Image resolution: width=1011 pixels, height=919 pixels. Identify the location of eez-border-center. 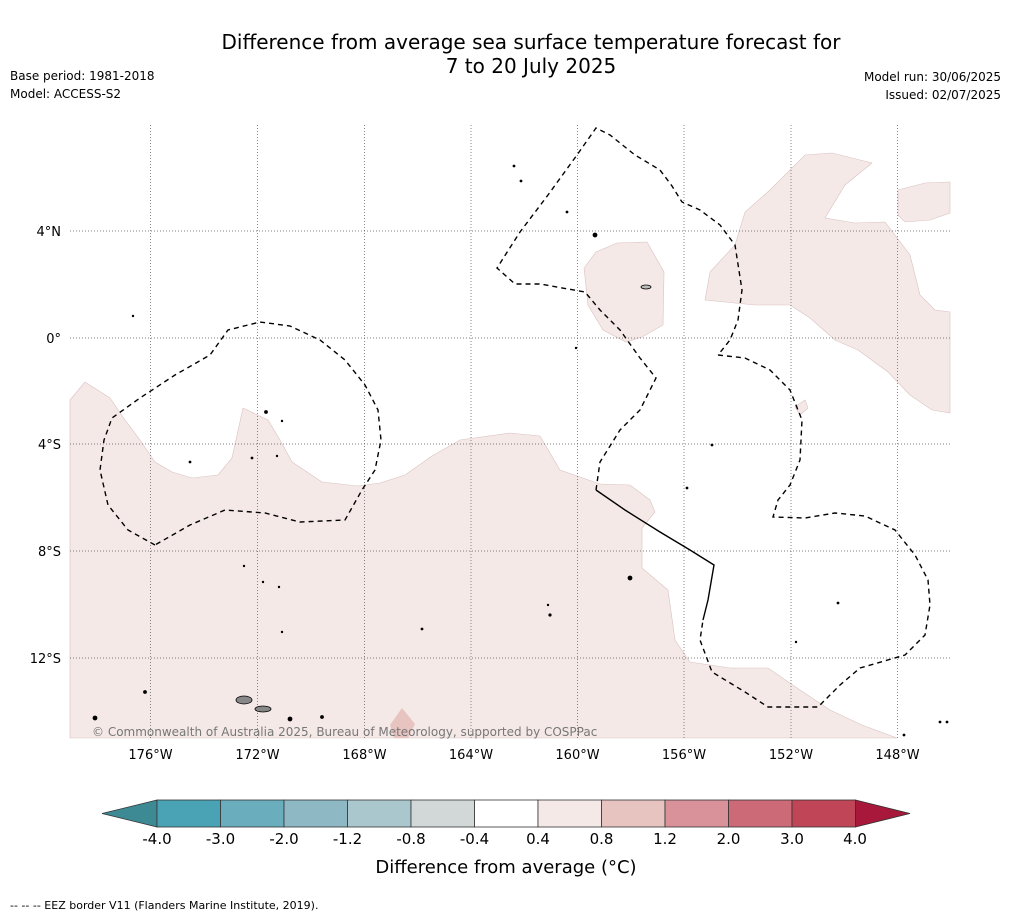
(619, 309).